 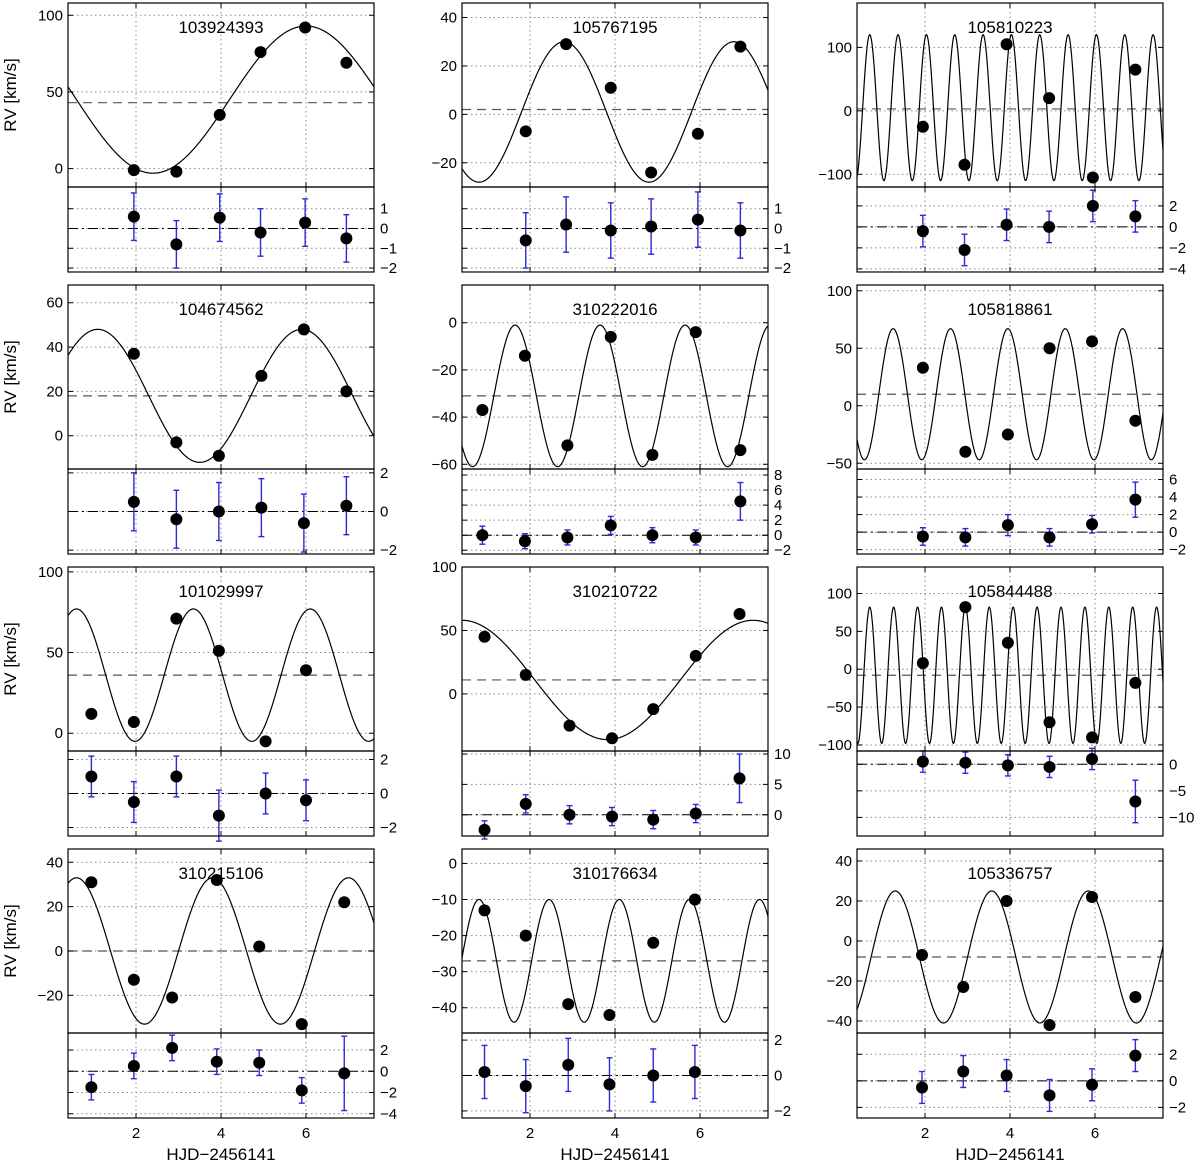 I want to click on y-axis-label: RV [km/s], so click(x=10, y=376).